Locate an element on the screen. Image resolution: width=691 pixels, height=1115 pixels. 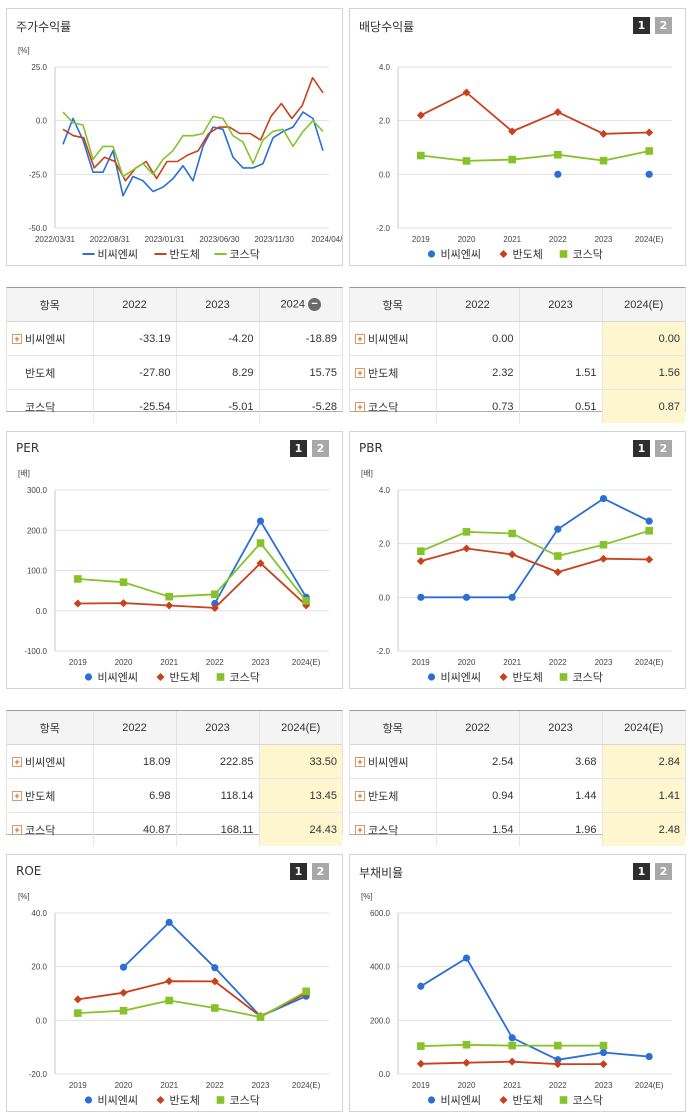
legend-label: 코스닥 is located at coordinates (588, 1100).